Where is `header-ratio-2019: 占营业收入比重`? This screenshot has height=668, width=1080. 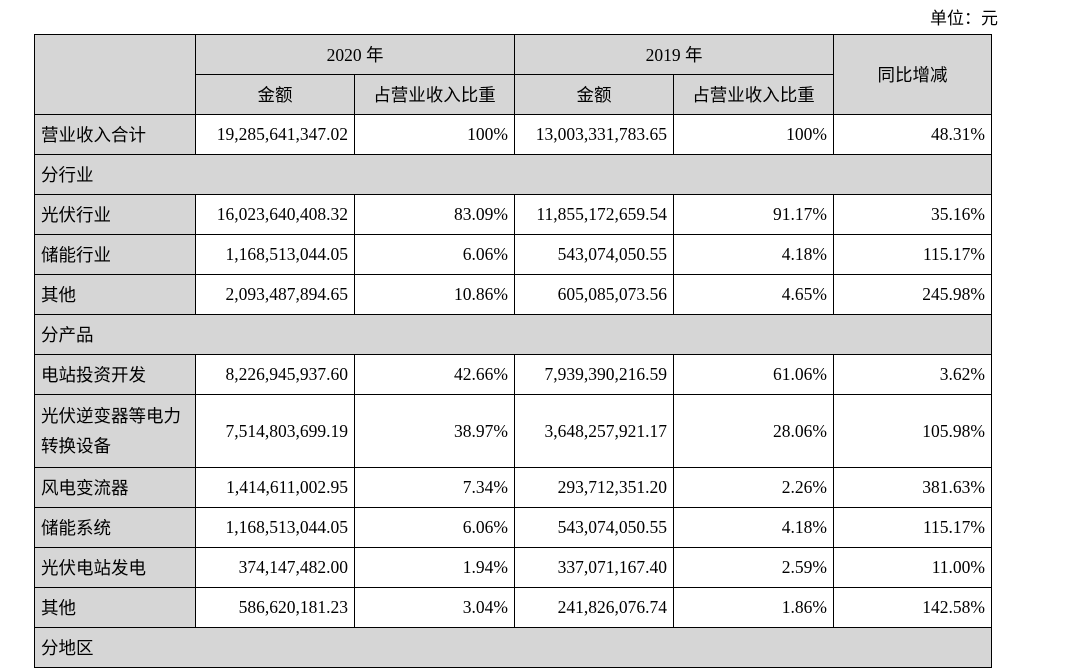 header-ratio-2019: 占营业收入比重 is located at coordinates (753, 94).